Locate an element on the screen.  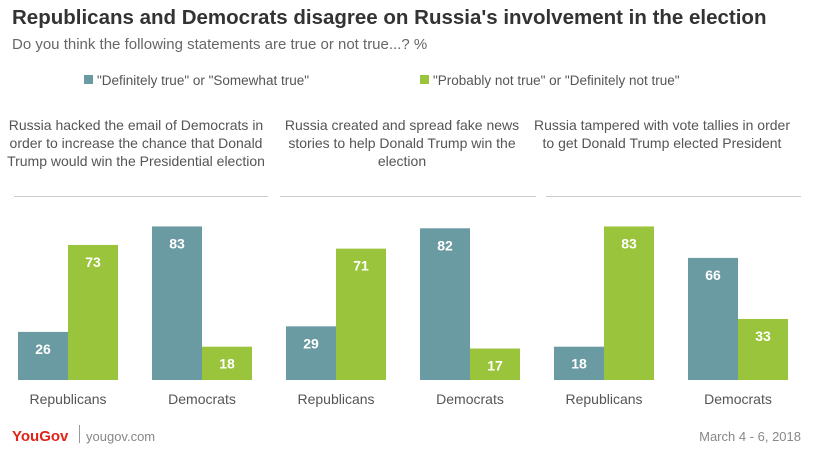
bar-3-republicans-true is located at coordinates (579, 363).